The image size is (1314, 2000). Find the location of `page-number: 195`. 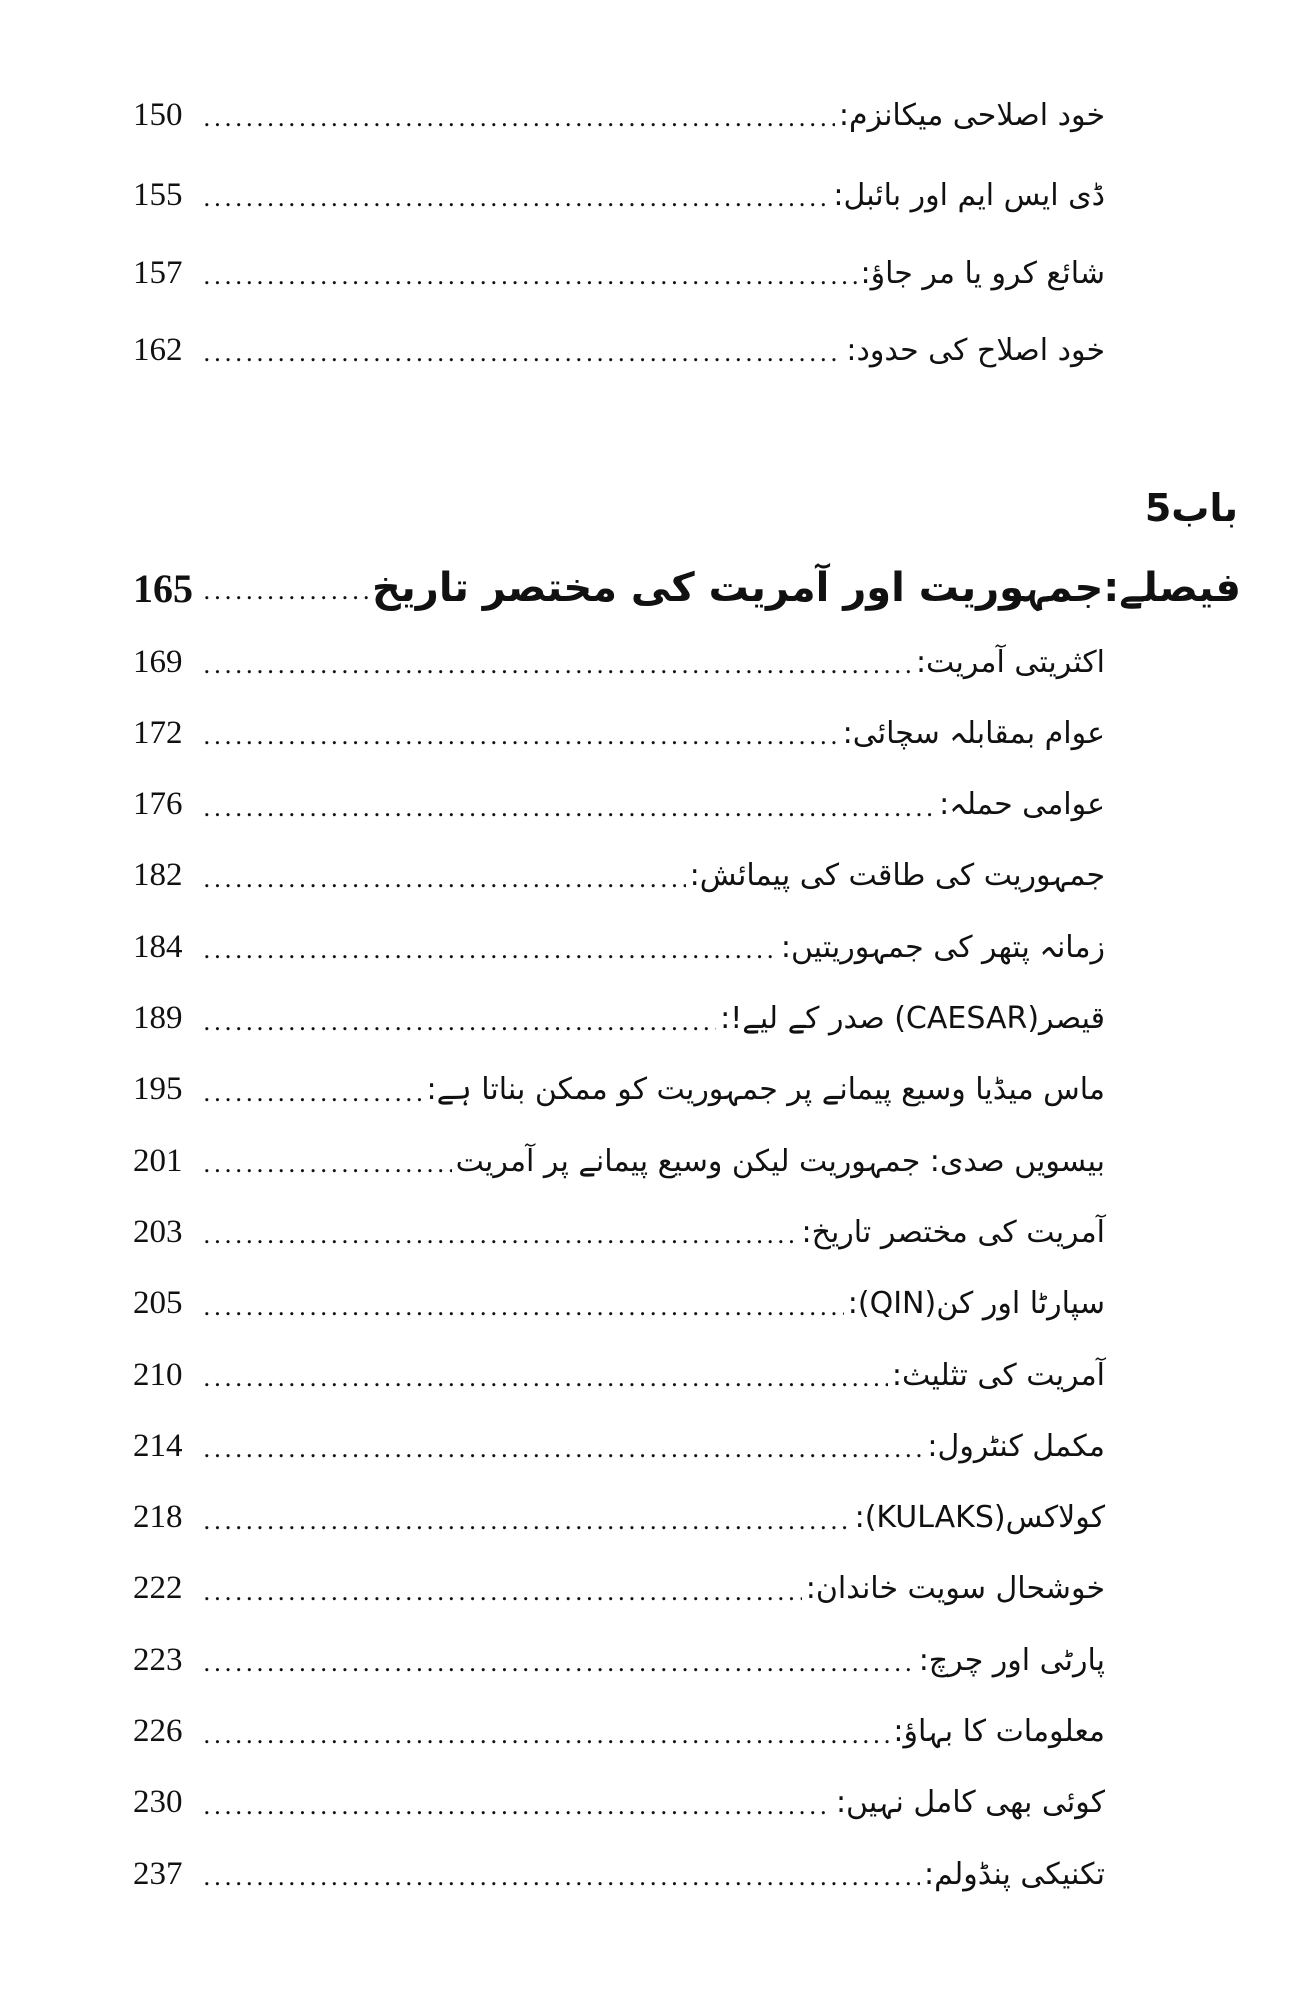

page-number: 195 is located at coordinates (158, 1089).